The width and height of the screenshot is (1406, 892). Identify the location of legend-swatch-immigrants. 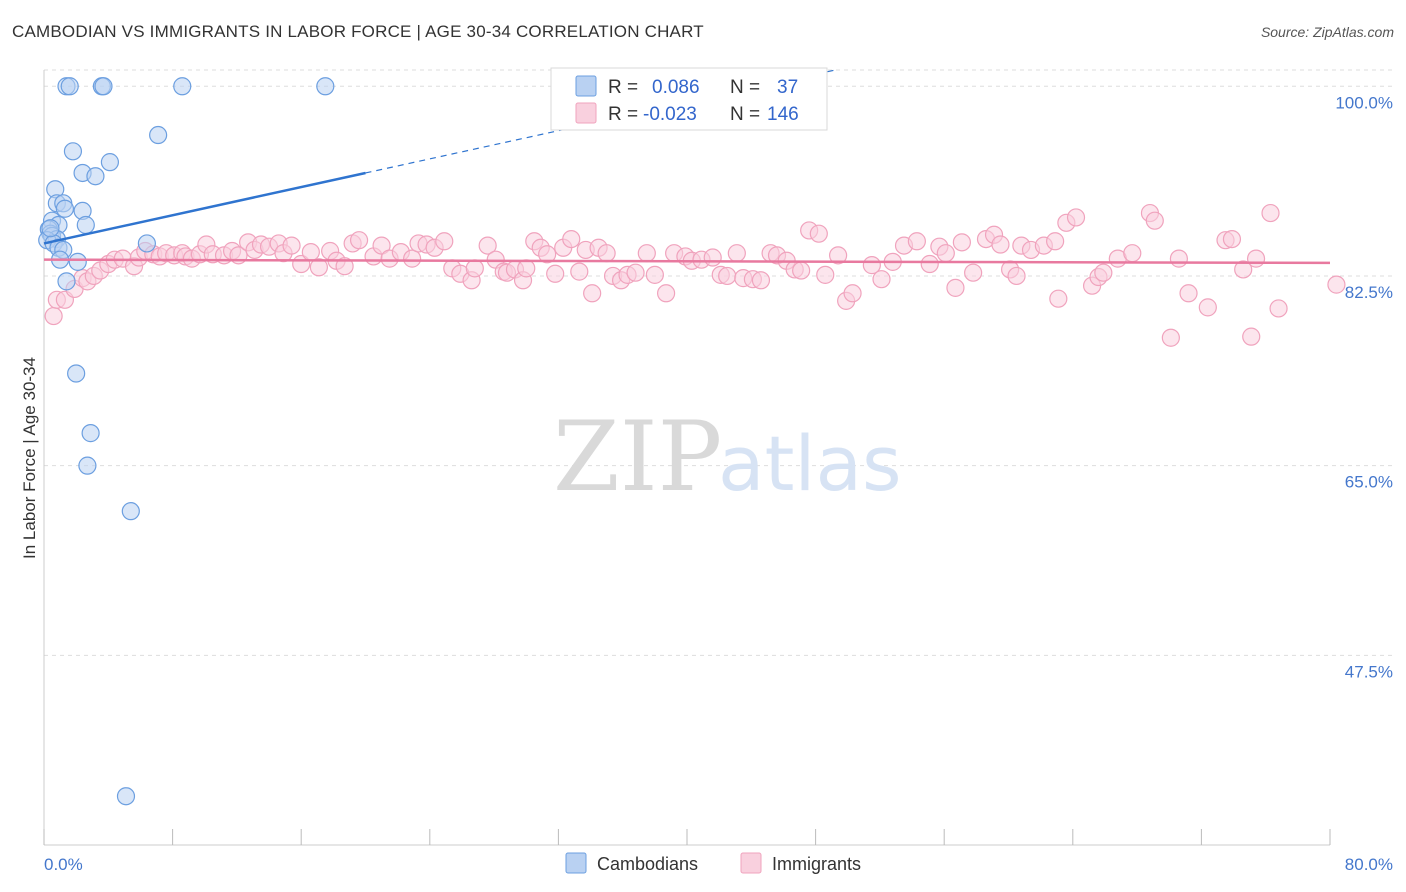
(586, 113).